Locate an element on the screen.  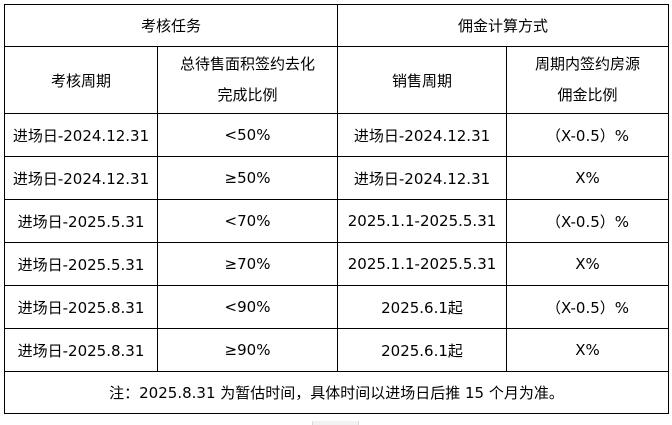
table-row: 进场日-2025.8.31 <90% 2025.6.1起 （X-0.5）% is located at coordinates (337, 307).